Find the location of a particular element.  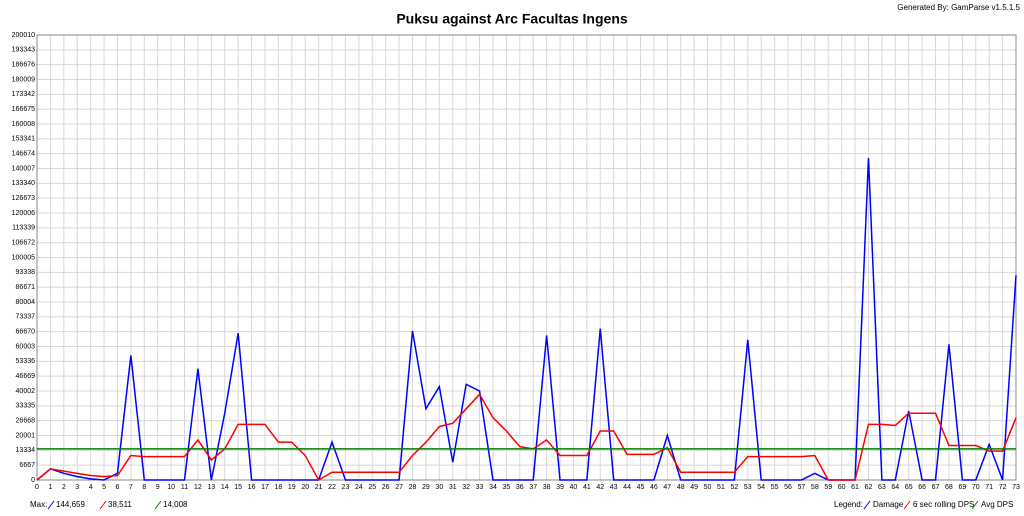

x-tick-label: 50 is located at coordinates (708, 487).